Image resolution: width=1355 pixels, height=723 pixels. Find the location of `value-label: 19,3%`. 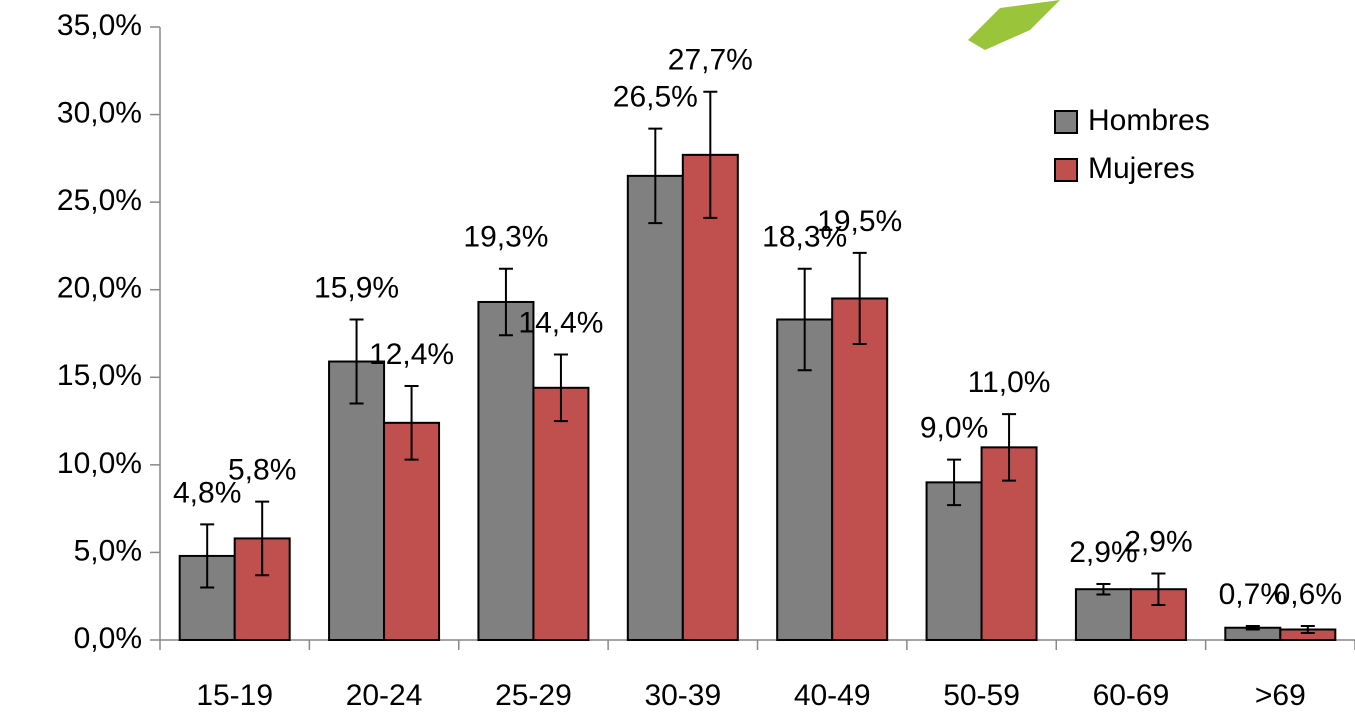

value-label: 19,3% is located at coordinates (505, 237).